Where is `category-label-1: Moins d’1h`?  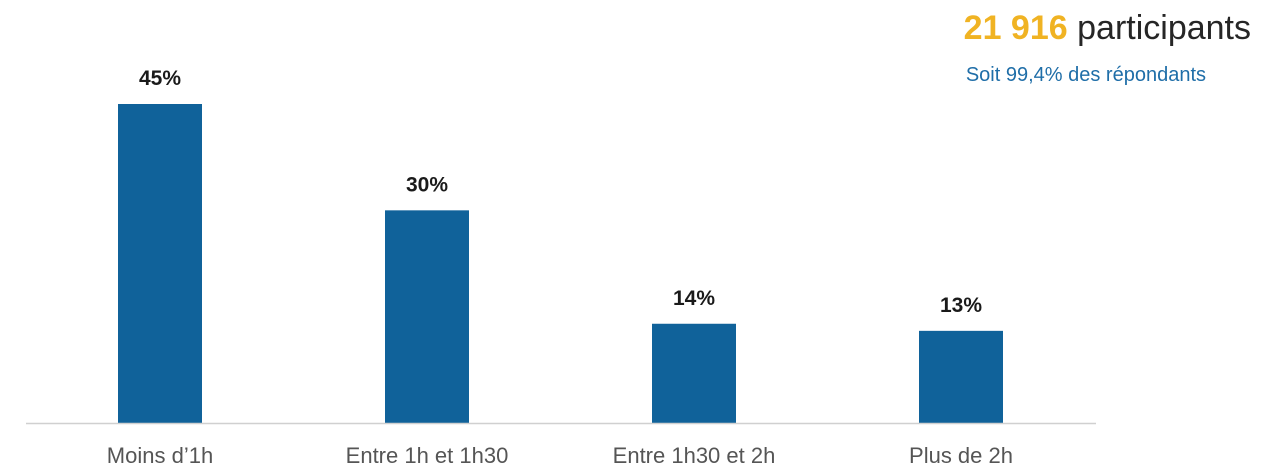
category-label-1: Moins d’1h is located at coordinates (160, 455).